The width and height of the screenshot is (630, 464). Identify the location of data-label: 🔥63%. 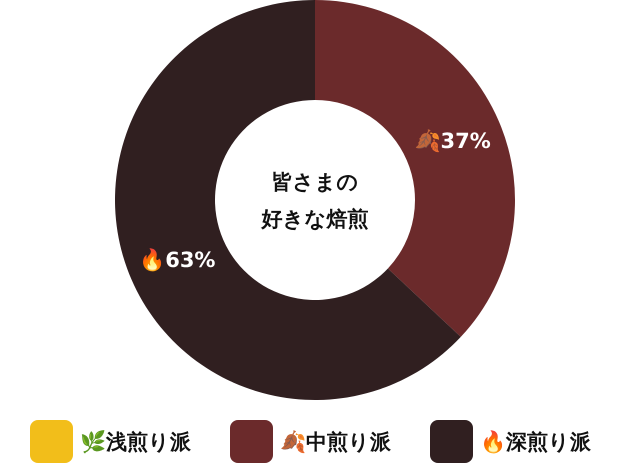
(177, 259).